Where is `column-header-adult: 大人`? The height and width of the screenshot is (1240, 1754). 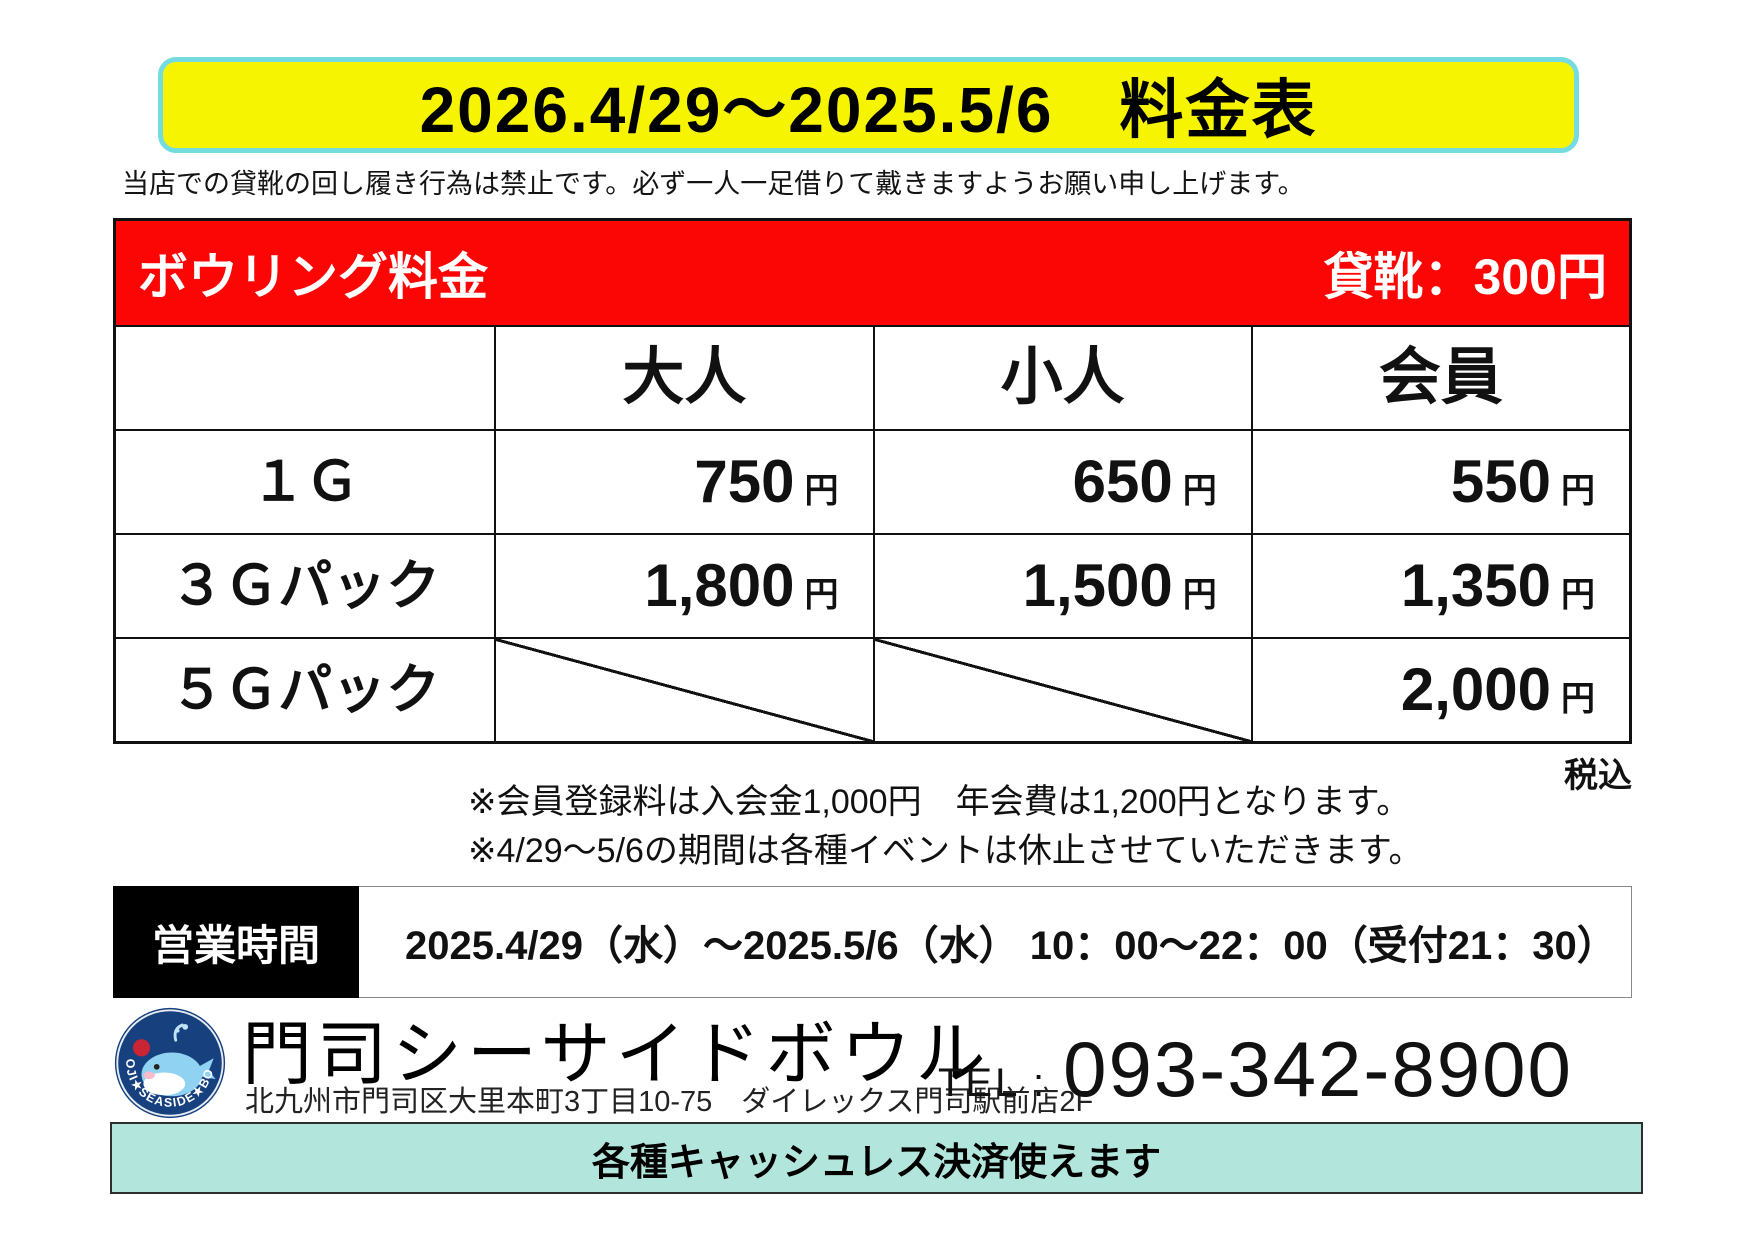 column-header-adult: 大人 is located at coordinates (683, 378).